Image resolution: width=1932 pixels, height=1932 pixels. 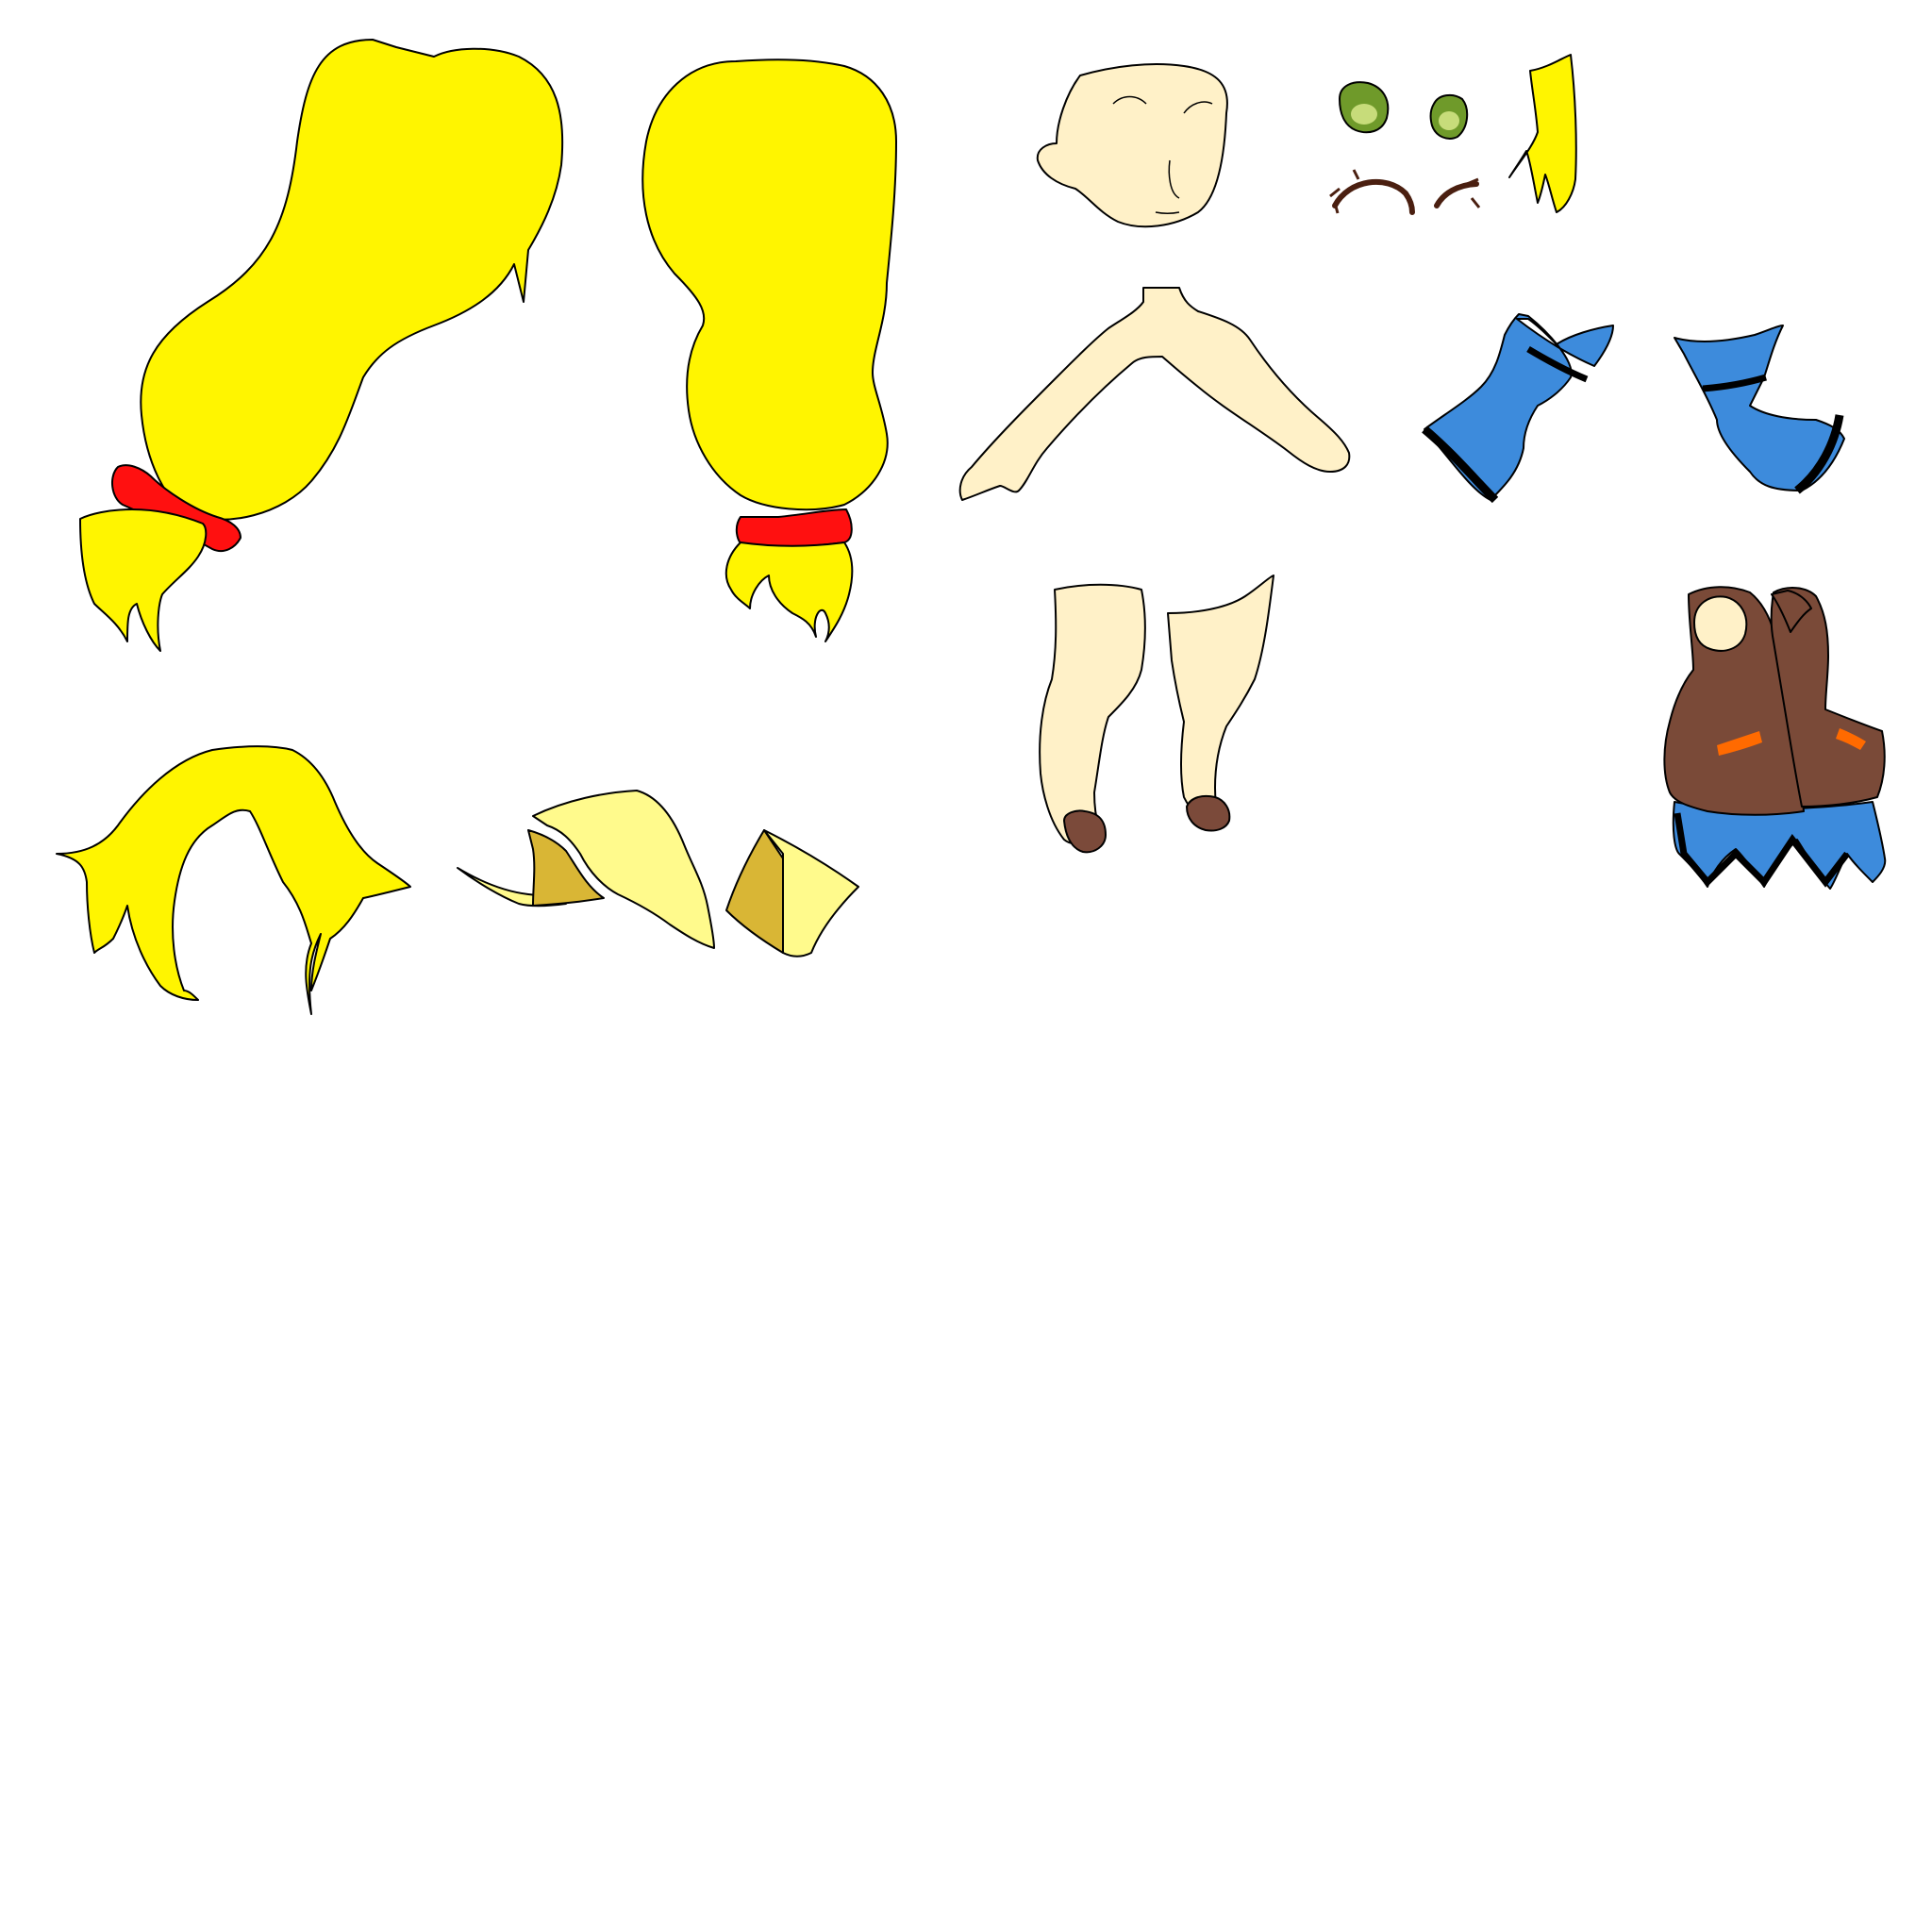 What do you see at coordinates (1461, 464) in the screenshot?
I see `left-sleeve-cuff-stripe` at bounding box center [1461, 464].